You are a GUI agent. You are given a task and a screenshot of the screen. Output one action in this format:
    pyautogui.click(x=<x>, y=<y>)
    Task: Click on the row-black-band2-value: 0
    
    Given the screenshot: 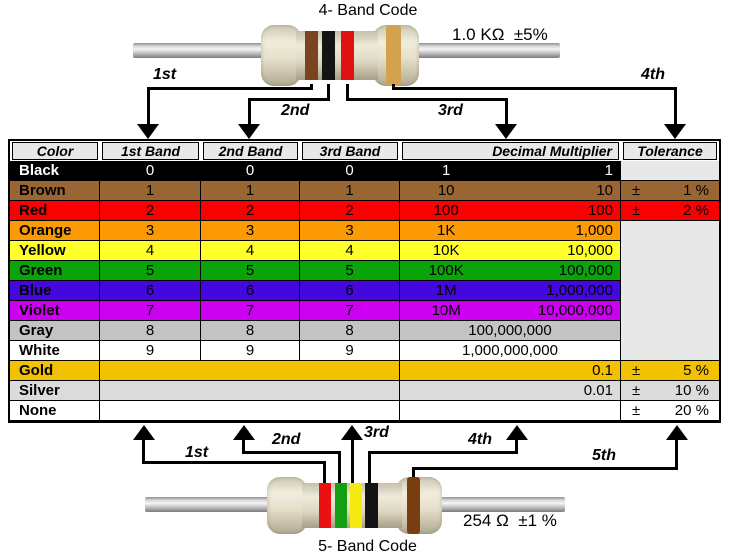 What is the action you would take?
    pyautogui.click(x=250, y=171)
    